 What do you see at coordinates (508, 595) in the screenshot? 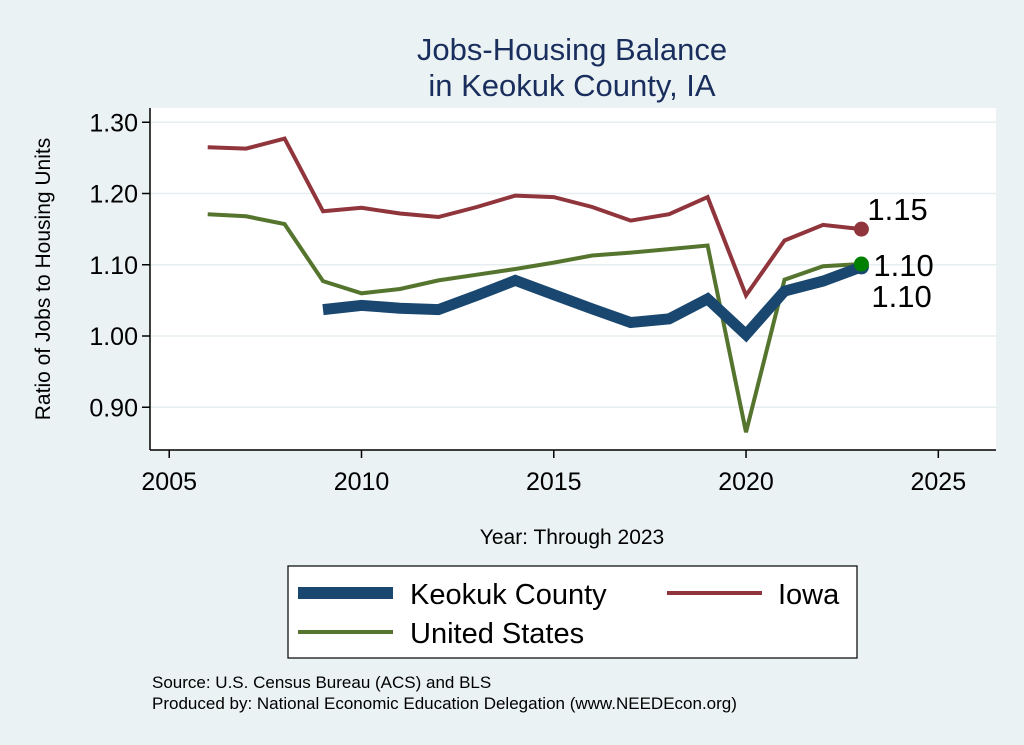
I see `legend-label-keokuk: Keokuk County` at bounding box center [508, 595].